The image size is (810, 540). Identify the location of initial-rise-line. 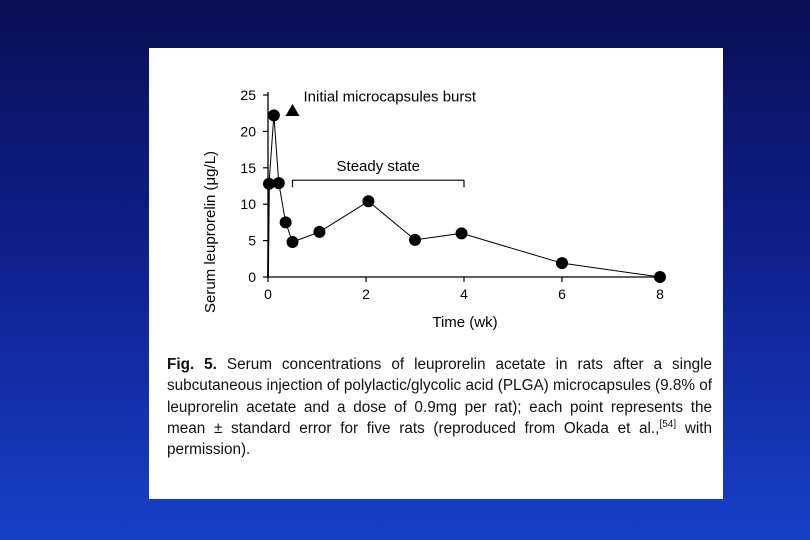
(268, 230).